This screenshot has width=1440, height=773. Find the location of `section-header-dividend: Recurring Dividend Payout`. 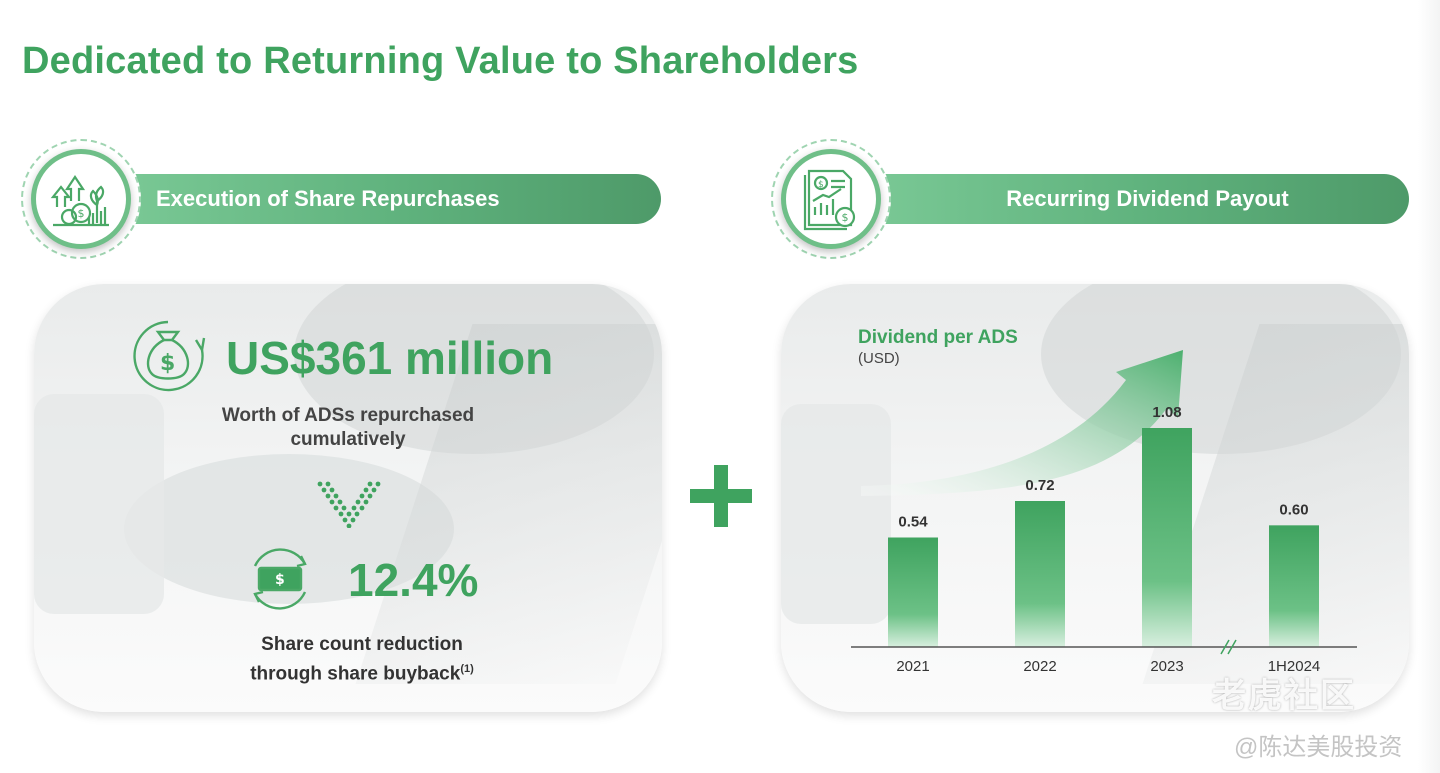

section-header-dividend: Recurring Dividend Payout is located at coordinates (1122, 199).